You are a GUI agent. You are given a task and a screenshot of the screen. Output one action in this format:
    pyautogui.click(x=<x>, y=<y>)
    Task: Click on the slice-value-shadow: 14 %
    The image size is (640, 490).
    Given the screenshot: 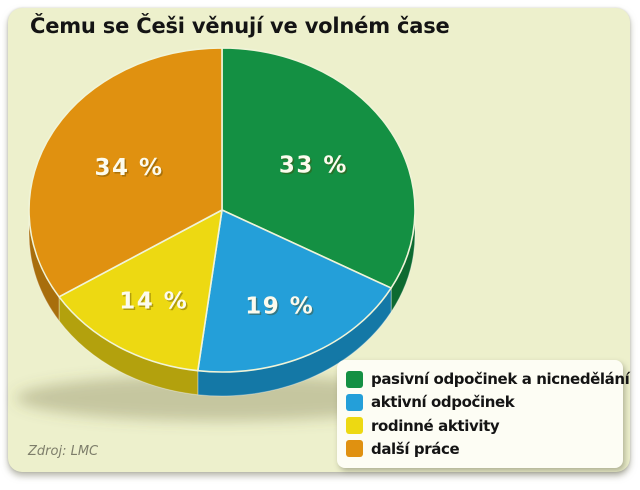 What is the action you would take?
    pyautogui.click(x=155, y=303)
    